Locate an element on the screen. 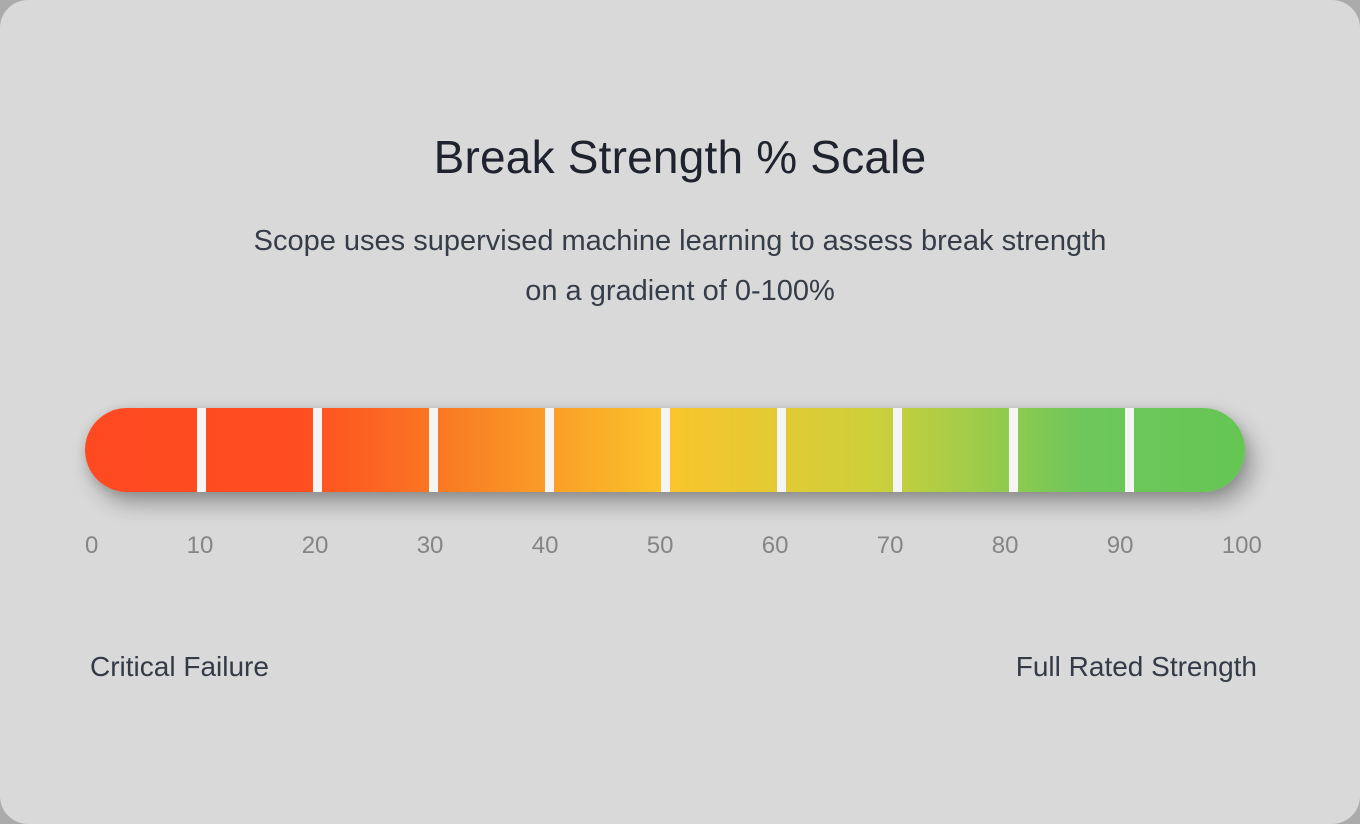 The image size is (1360, 824). subtitle-line-2: on a gradient of 0-100% is located at coordinates (680, 291).